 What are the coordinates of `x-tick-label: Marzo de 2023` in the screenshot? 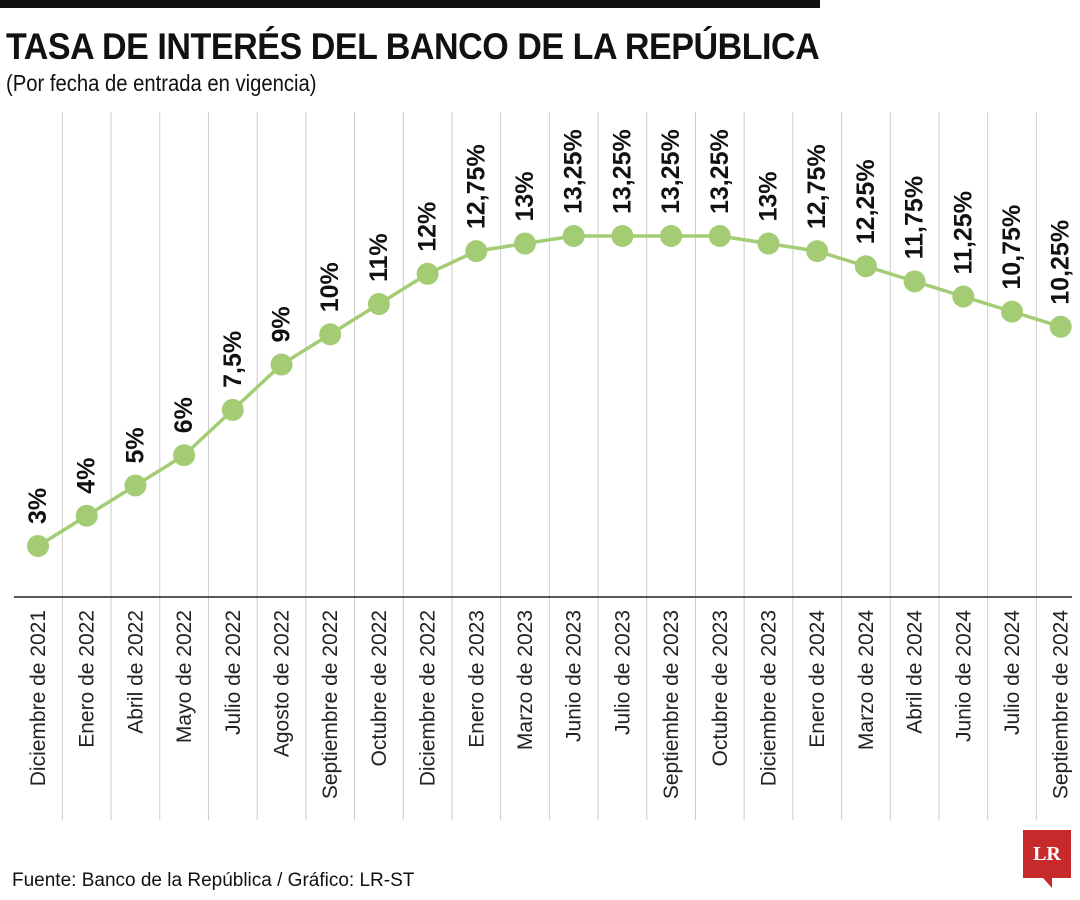 It's located at (525, 680).